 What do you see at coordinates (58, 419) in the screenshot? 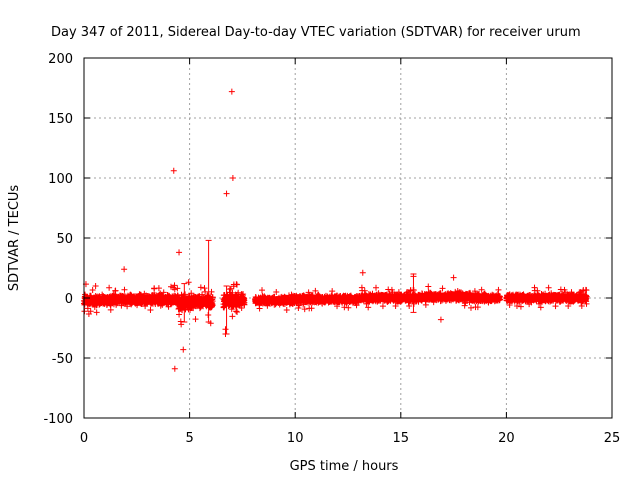
I see `y-tick-label: -100` at bounding box center [58, 419].